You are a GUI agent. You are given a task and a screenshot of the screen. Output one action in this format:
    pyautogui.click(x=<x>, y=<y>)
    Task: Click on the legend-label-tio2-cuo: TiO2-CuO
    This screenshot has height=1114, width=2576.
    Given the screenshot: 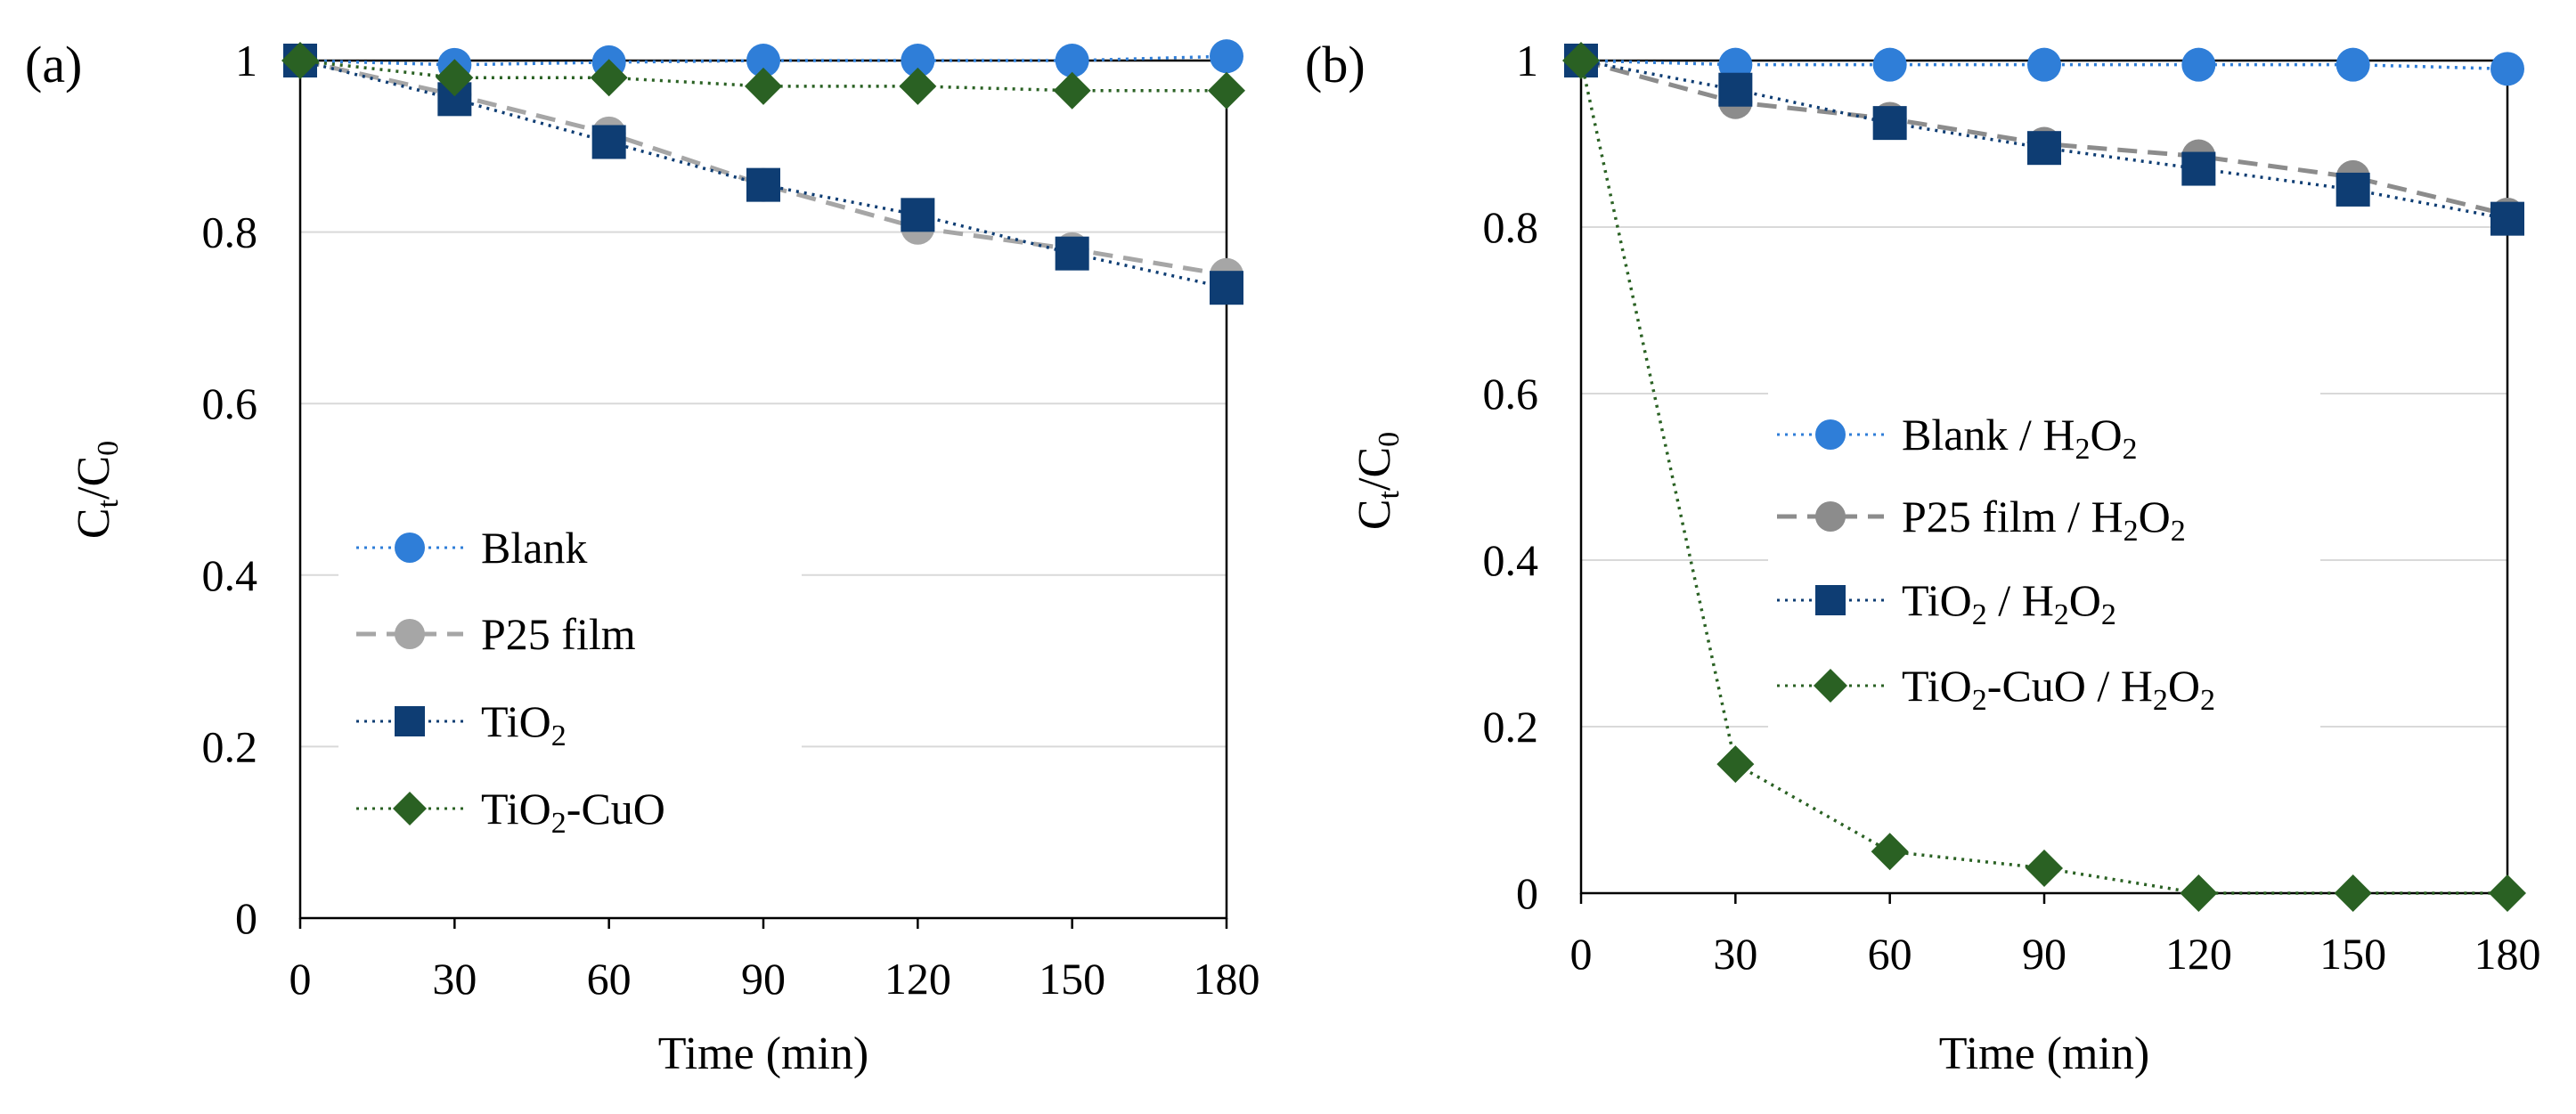 What is the action you would take?
    pyautogui.click(x=573, y=812)
    